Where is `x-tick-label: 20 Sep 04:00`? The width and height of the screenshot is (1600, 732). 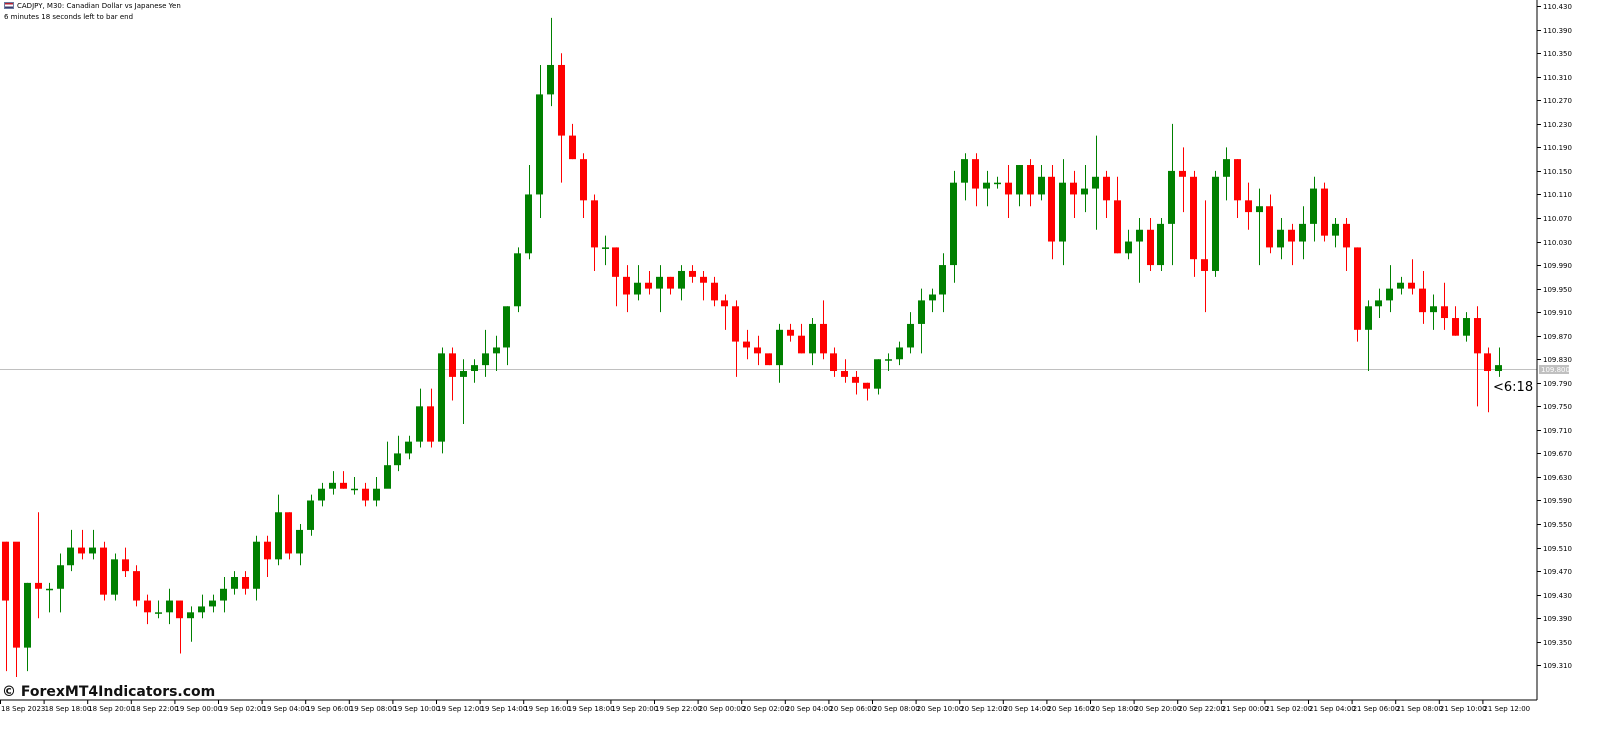 x-tick-label: 20 Sep 04:00 is located at coordinates (809, 709).